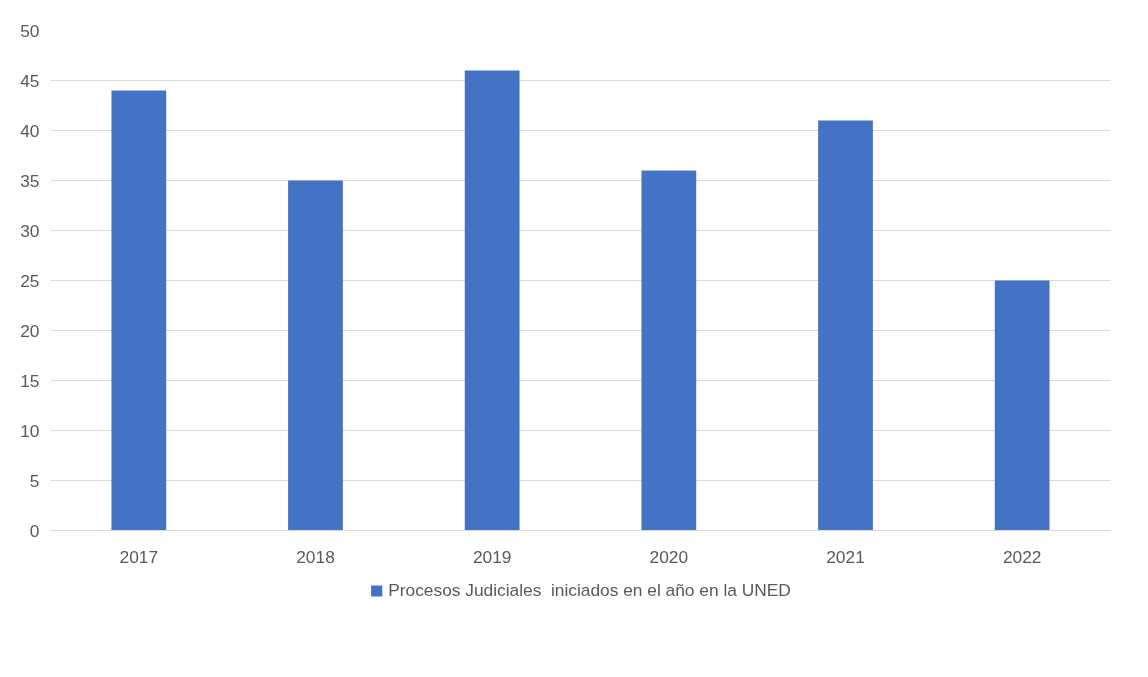 The width and height of the screenshot is (1148, 677). Describe the element at coordinates (669, 556) in the screenshot. I see `x-tick-label: 2020` at that location.